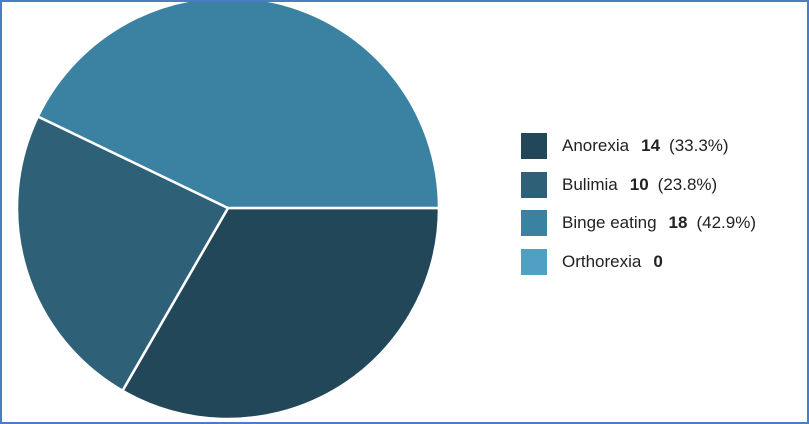 The width and height of the screenshot is (809, 424). Describe the element at coordinates (609, 222) in the screenshot. I see `legend-label-binge-eating: Binge eating` at that location.